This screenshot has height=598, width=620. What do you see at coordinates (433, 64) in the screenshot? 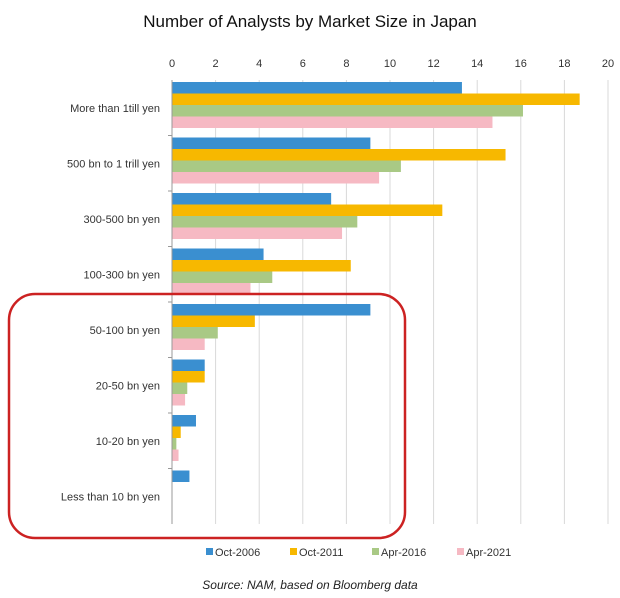
I see `x-tick-label: 12` at bounding box center [433, 64].